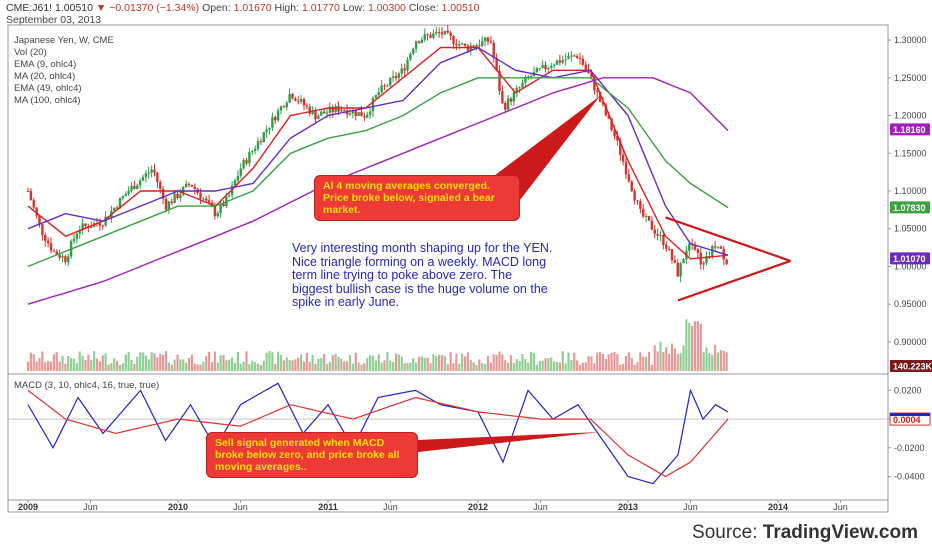 Image resolution: width=932 pixels, height=550 pixels. Describe the element at coordinates (909, 259) in the screenshot. I see `ma20-price-label: 1.01070` at that location.